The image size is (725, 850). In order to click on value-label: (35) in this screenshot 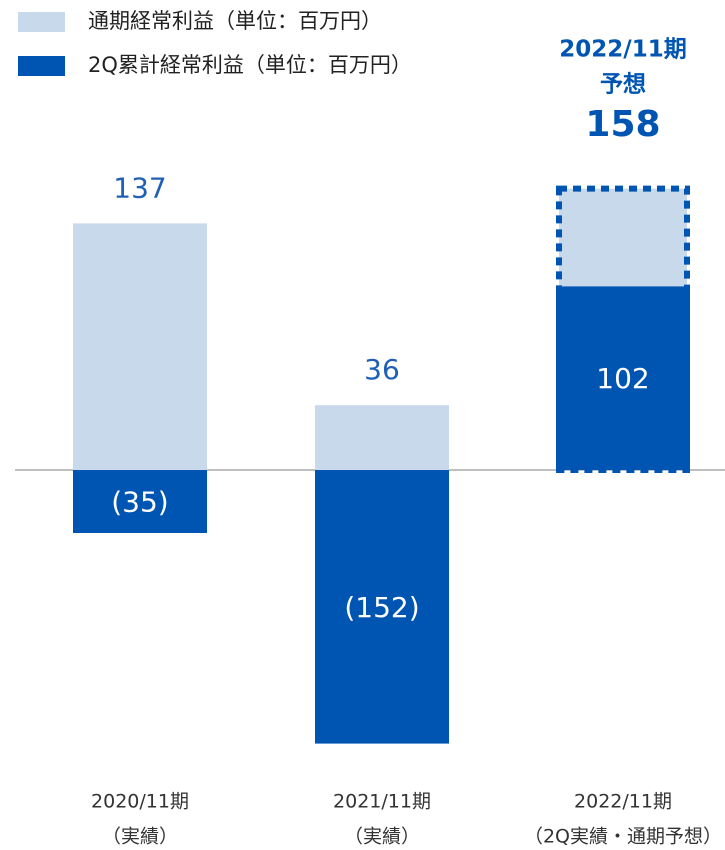, I will do `click(139, 502)`.